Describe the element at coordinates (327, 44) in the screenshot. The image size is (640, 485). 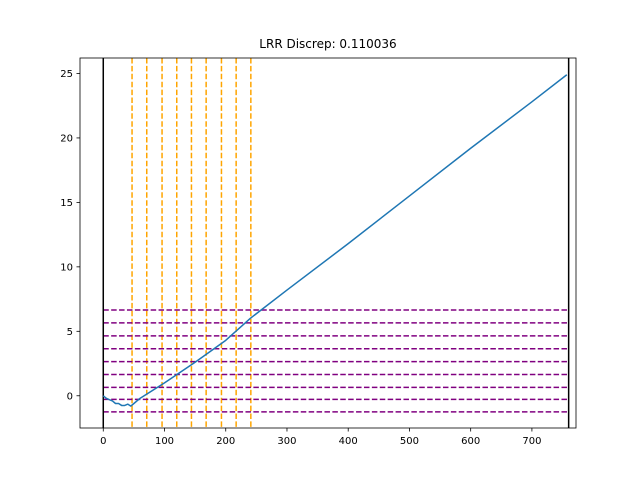
I see `chart-title: LRR Discrep: 0.110036` at that location.